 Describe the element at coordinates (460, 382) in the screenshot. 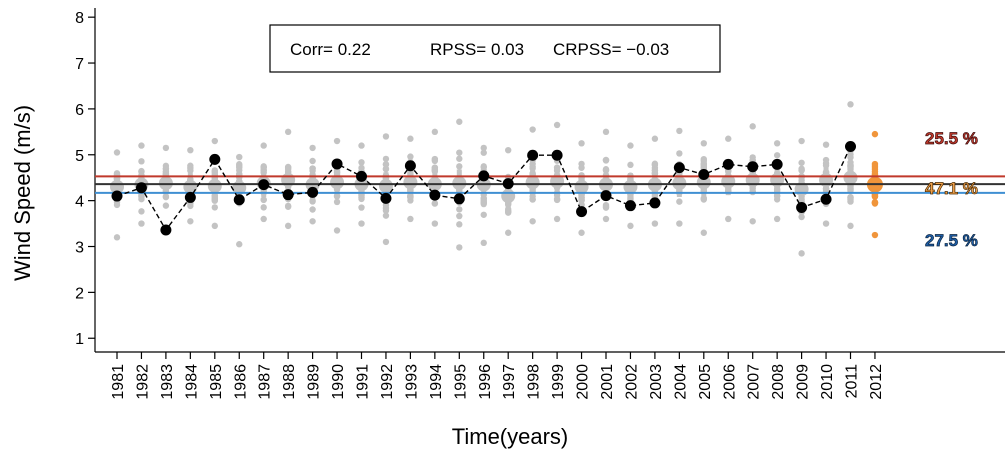

I see `x-tick-label: 1995` at that location.